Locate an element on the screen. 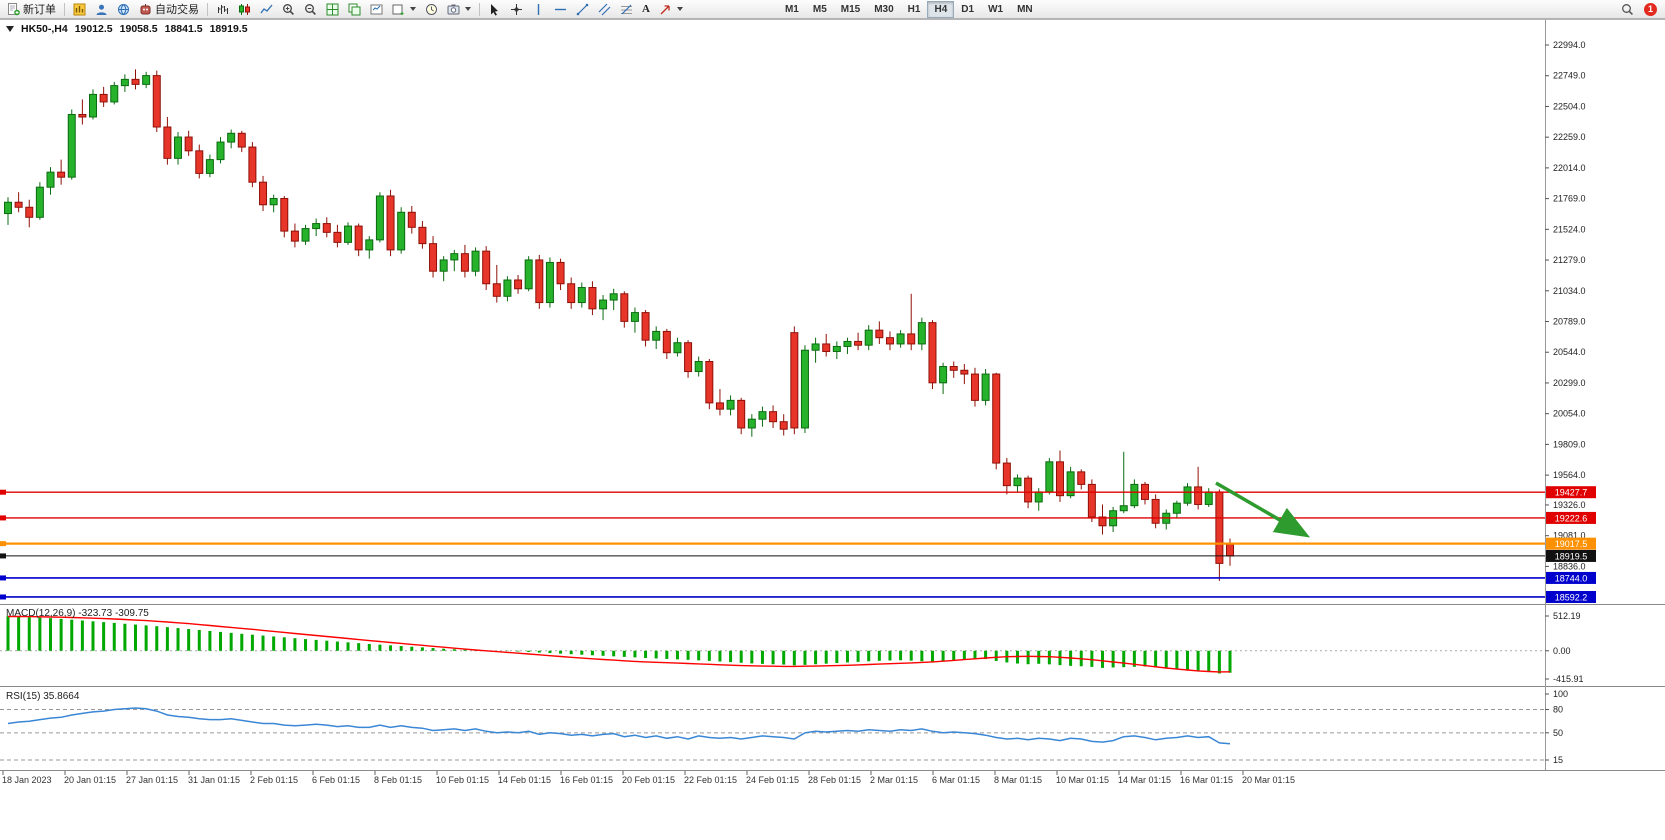 The width and height of the screenshot is (1665, 840). svg-text: 50 is located at coordinates (1558, 733).